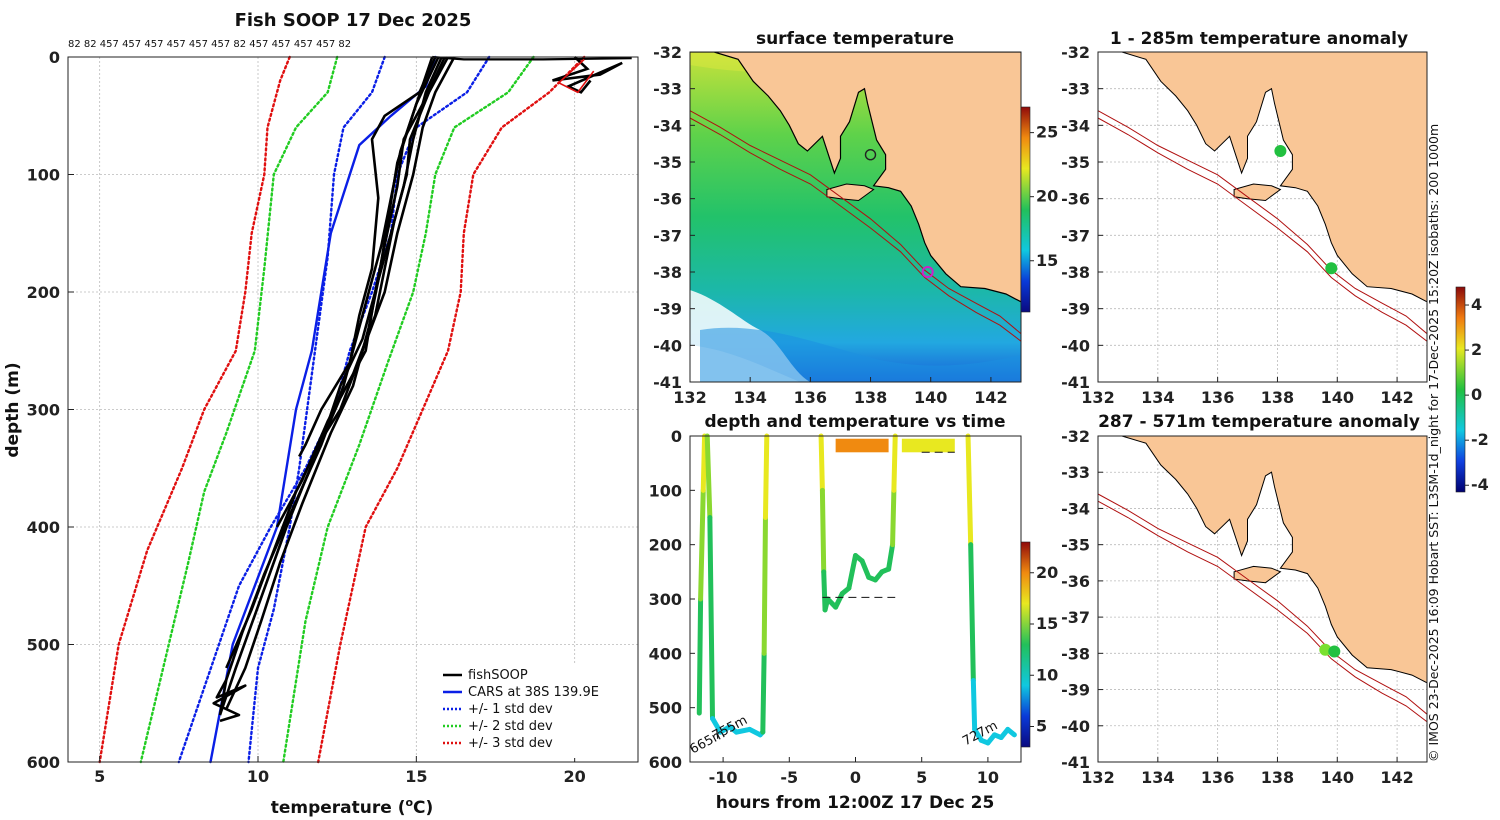 Image resolution: width=1500 pixels, height=820 pixels. I want to click on map-ytick-label: -38, so click(667, 272).